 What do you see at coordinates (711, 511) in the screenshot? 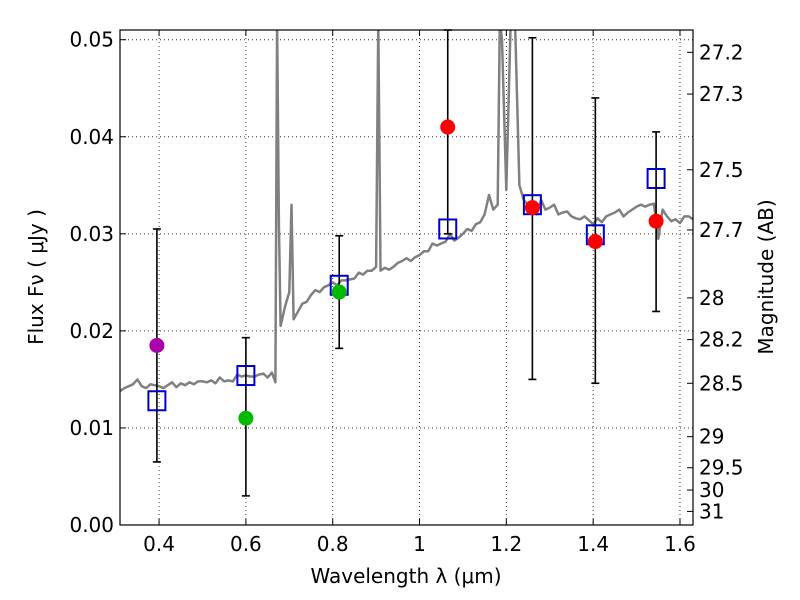
I see `right-tick-label: 31` at bounding box center [711, 511].